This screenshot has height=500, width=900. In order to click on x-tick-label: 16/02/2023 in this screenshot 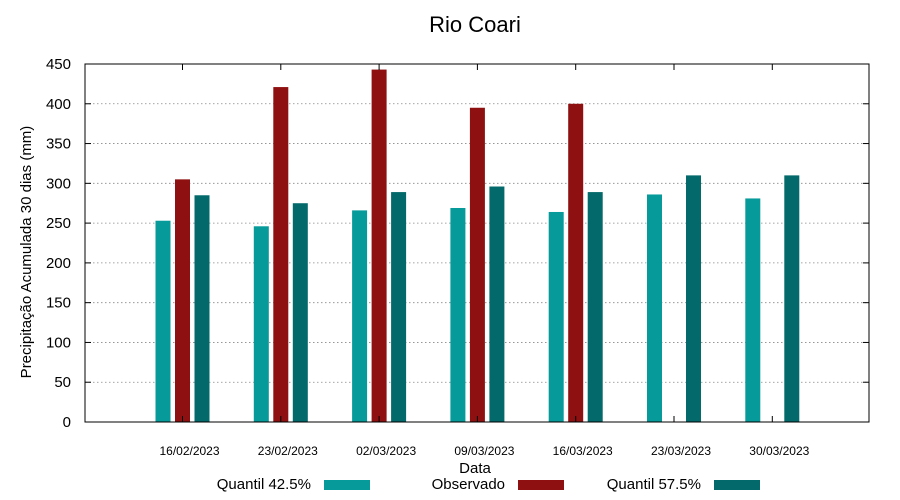, I will do `click(189, 451)`.